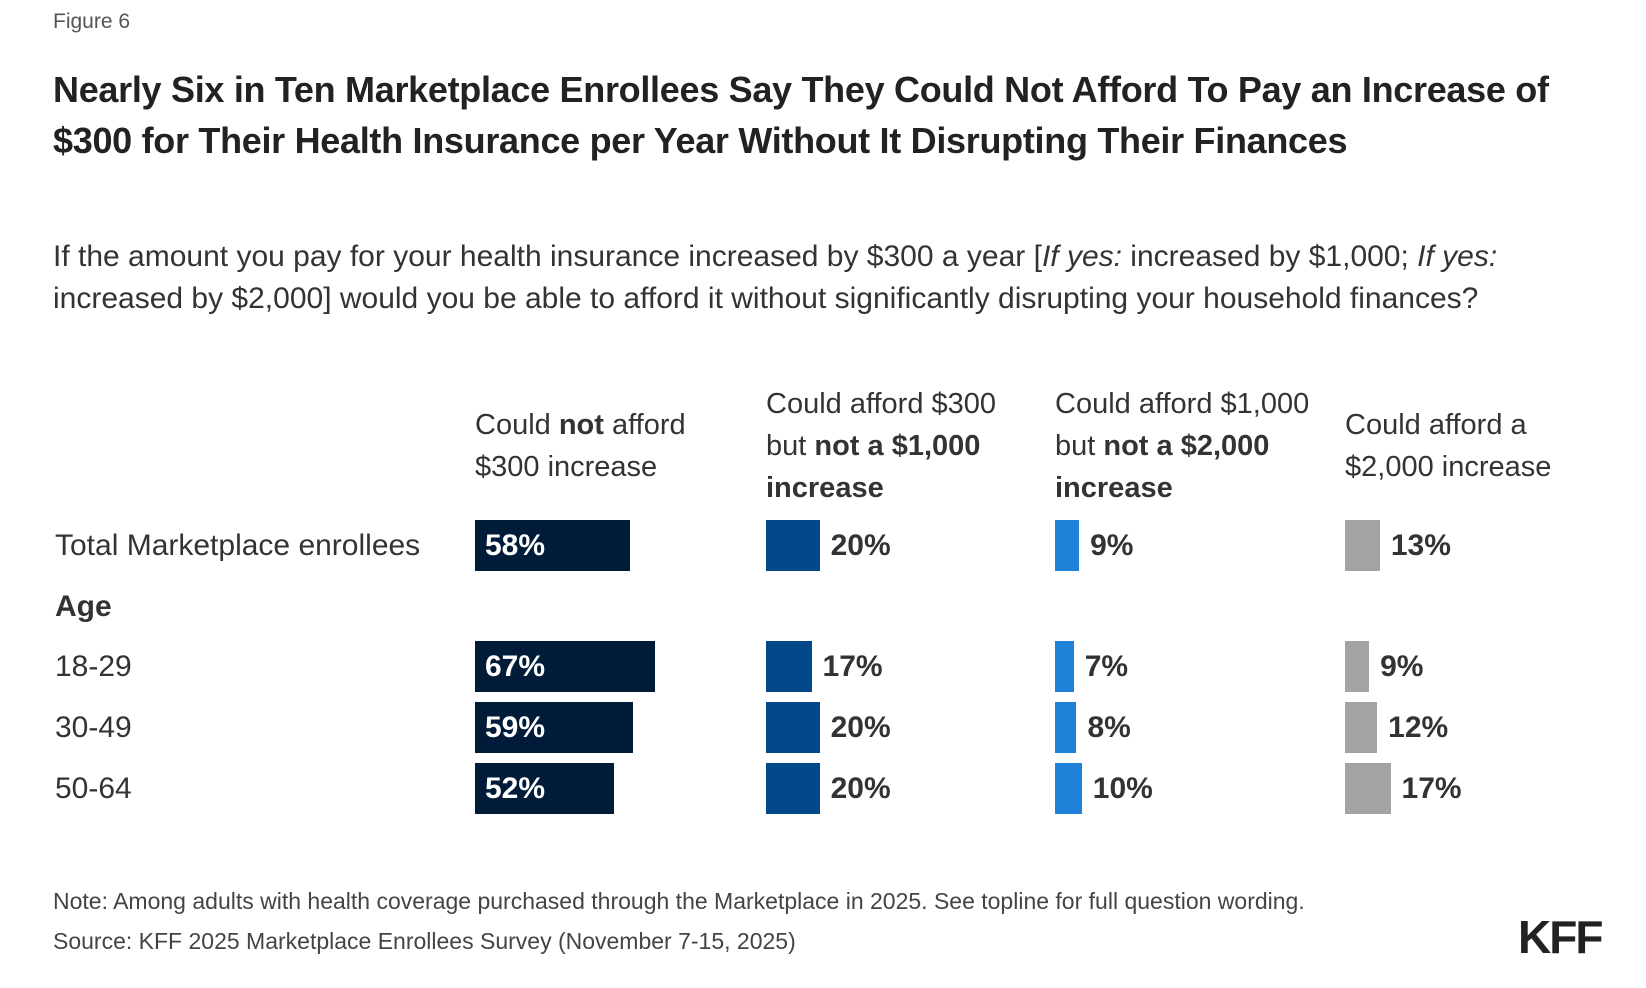  I want to click on row-label: 18-29, so click(93, 666).